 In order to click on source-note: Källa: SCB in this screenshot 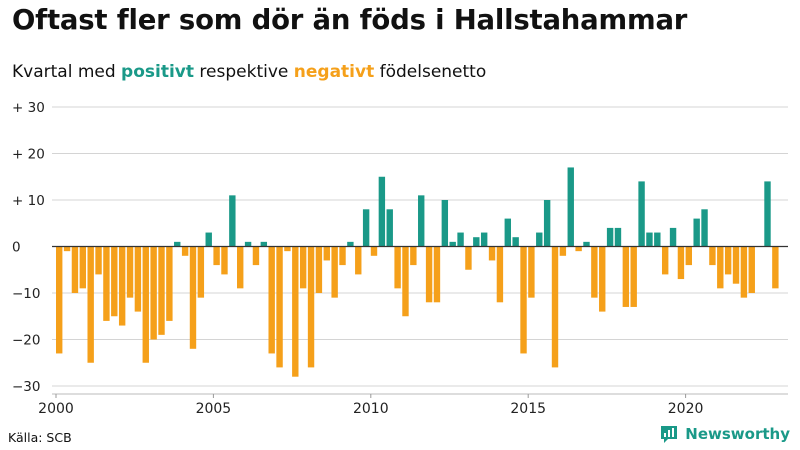, I will do `click(40, 437)`.